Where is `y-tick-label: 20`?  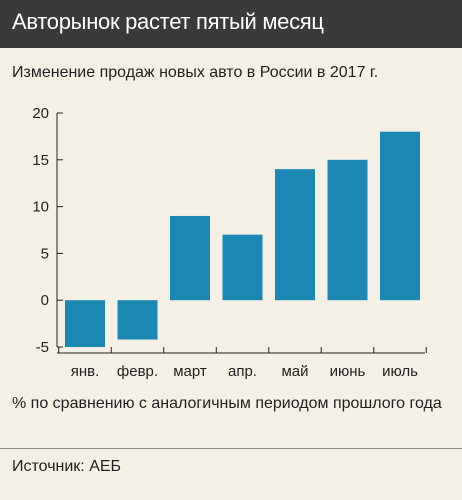
y-tick-label: 20 is located at coordinates (40, 113).